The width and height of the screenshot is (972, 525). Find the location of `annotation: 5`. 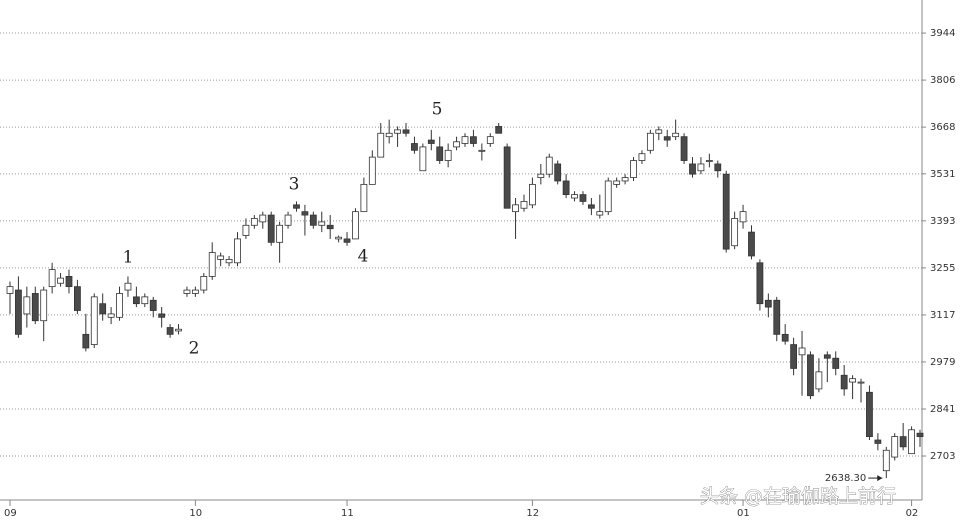

annotation: 5 is located at coordinates (437, 110).